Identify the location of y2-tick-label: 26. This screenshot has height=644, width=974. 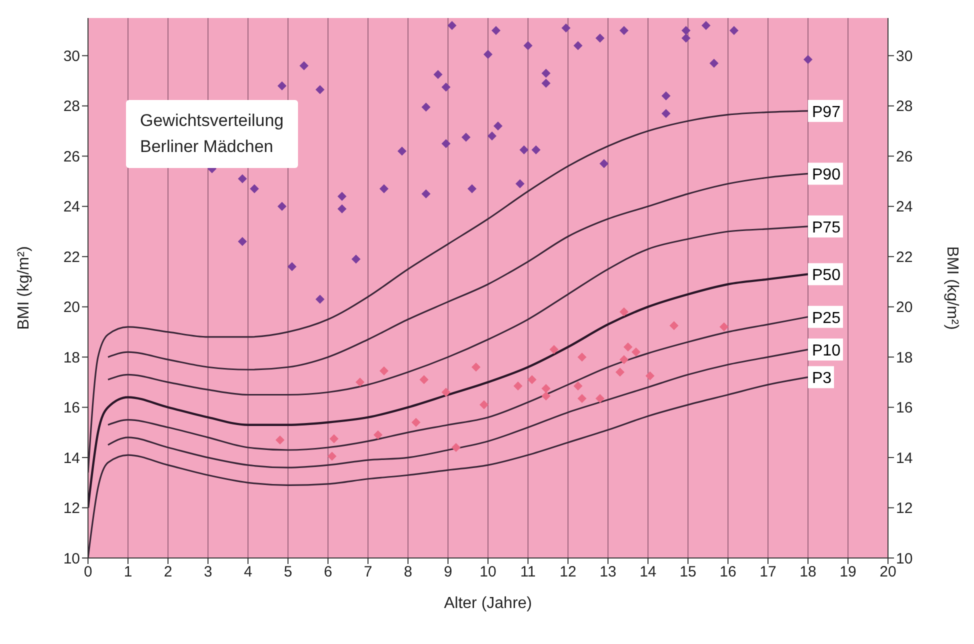
(904, 157).